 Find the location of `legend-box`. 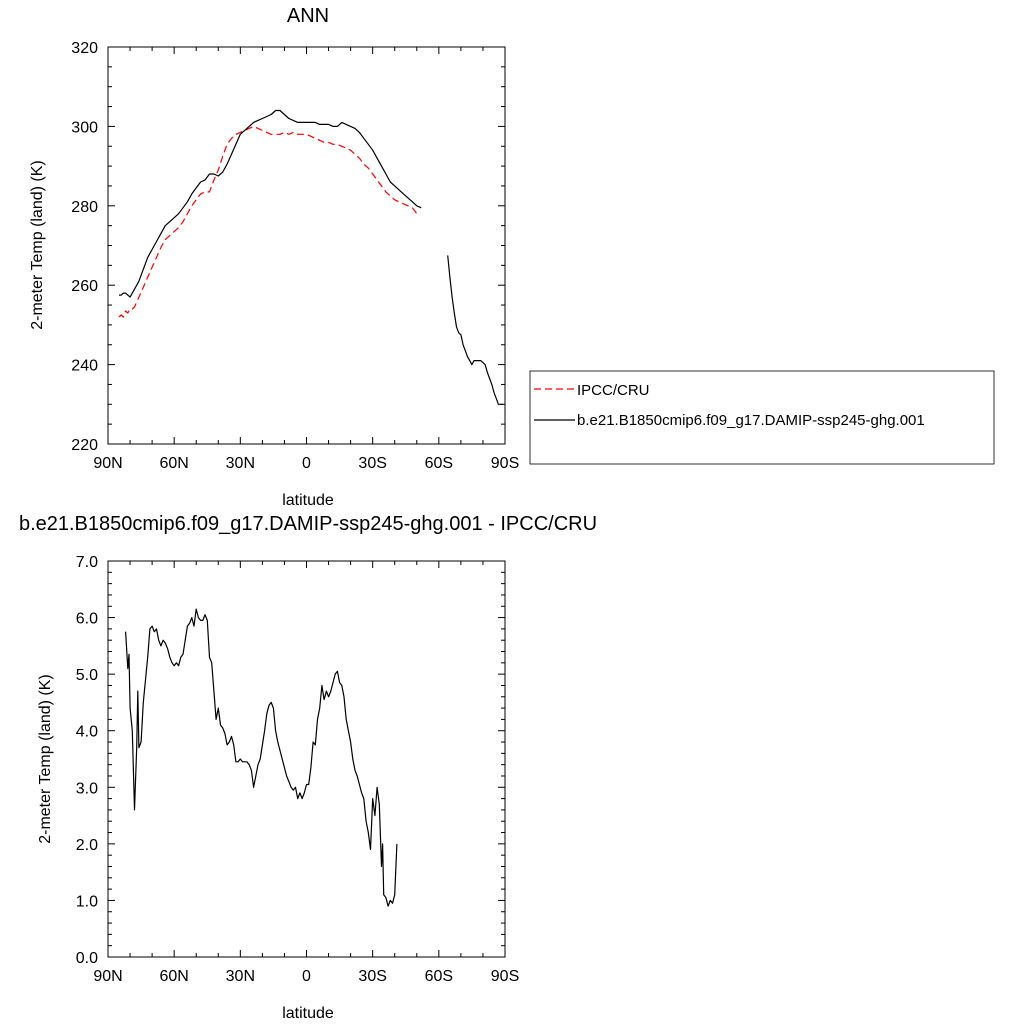

legend-box is located at coordinates (762, 417).